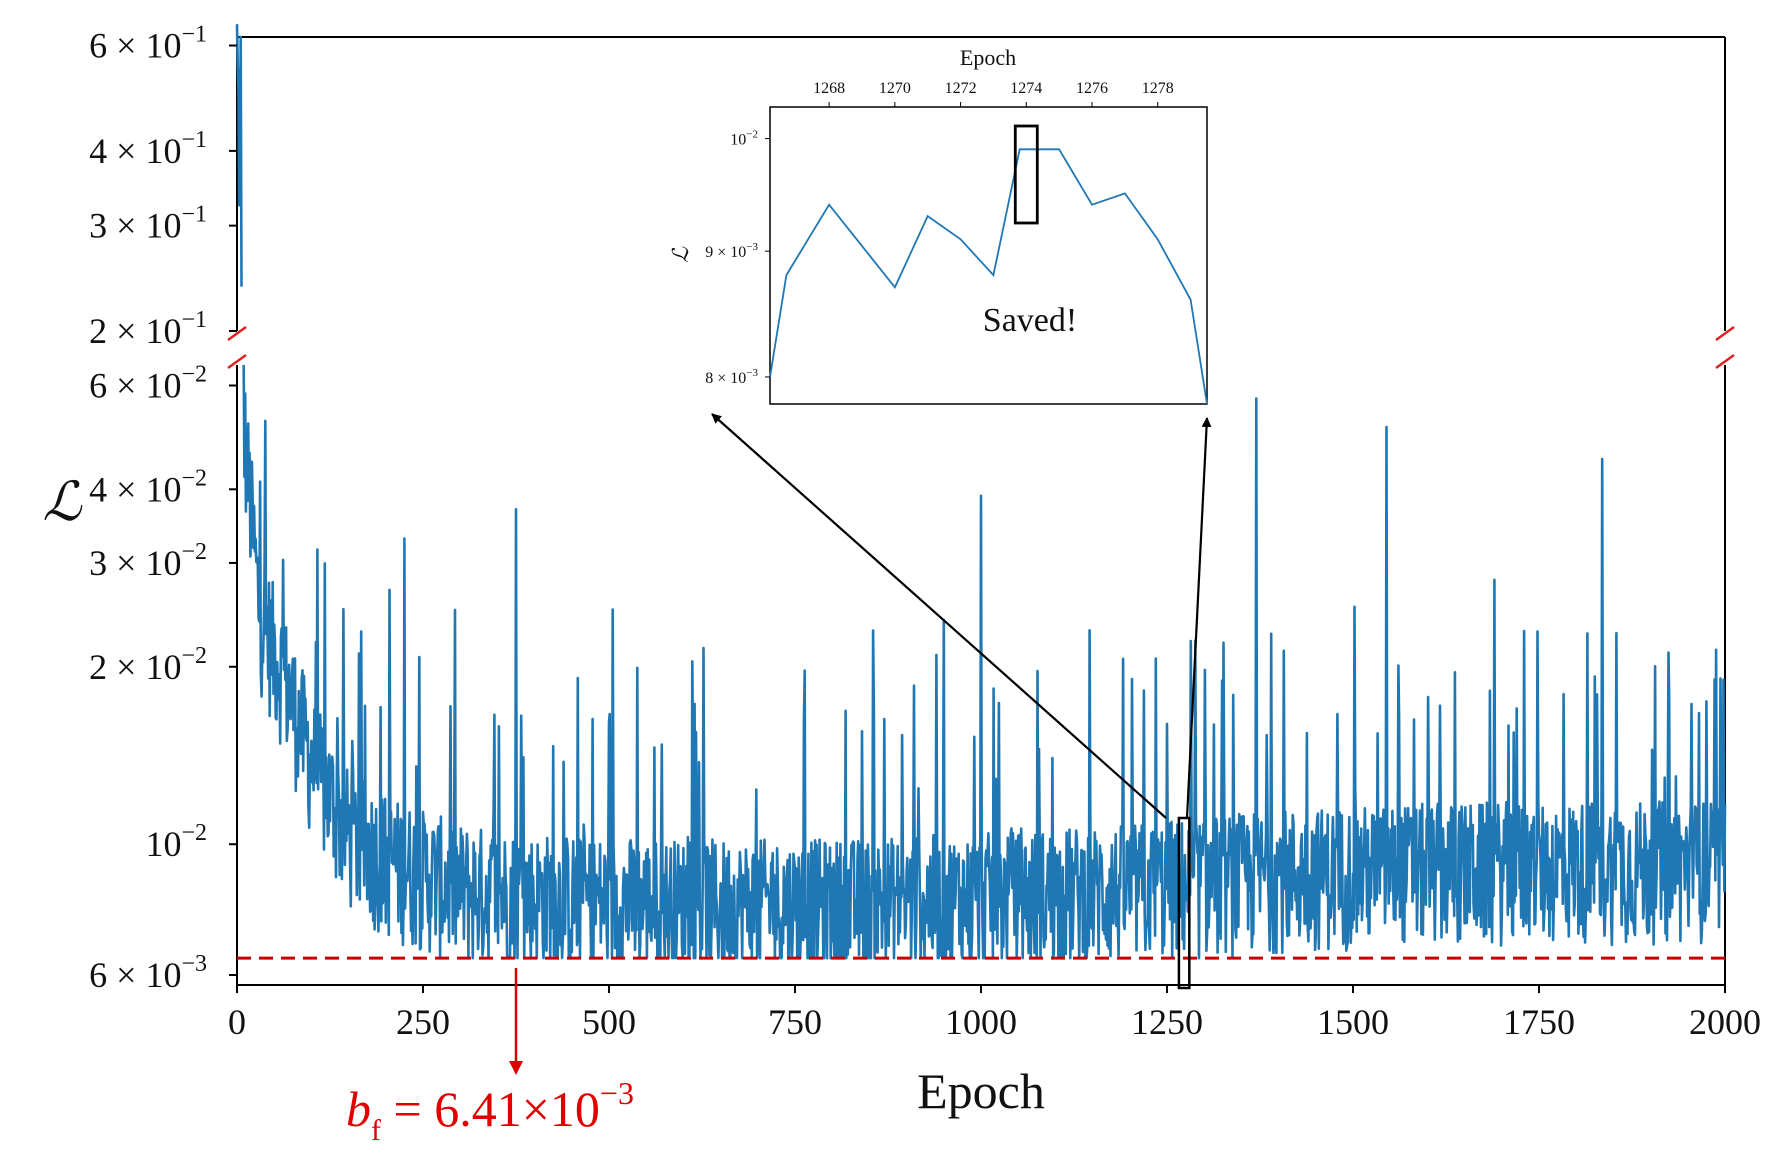 The height and width of the screenshot is (1153, 1771). I want to click on y-lower-tick-label-0: 6 × 10⁻², so click(148, 383).